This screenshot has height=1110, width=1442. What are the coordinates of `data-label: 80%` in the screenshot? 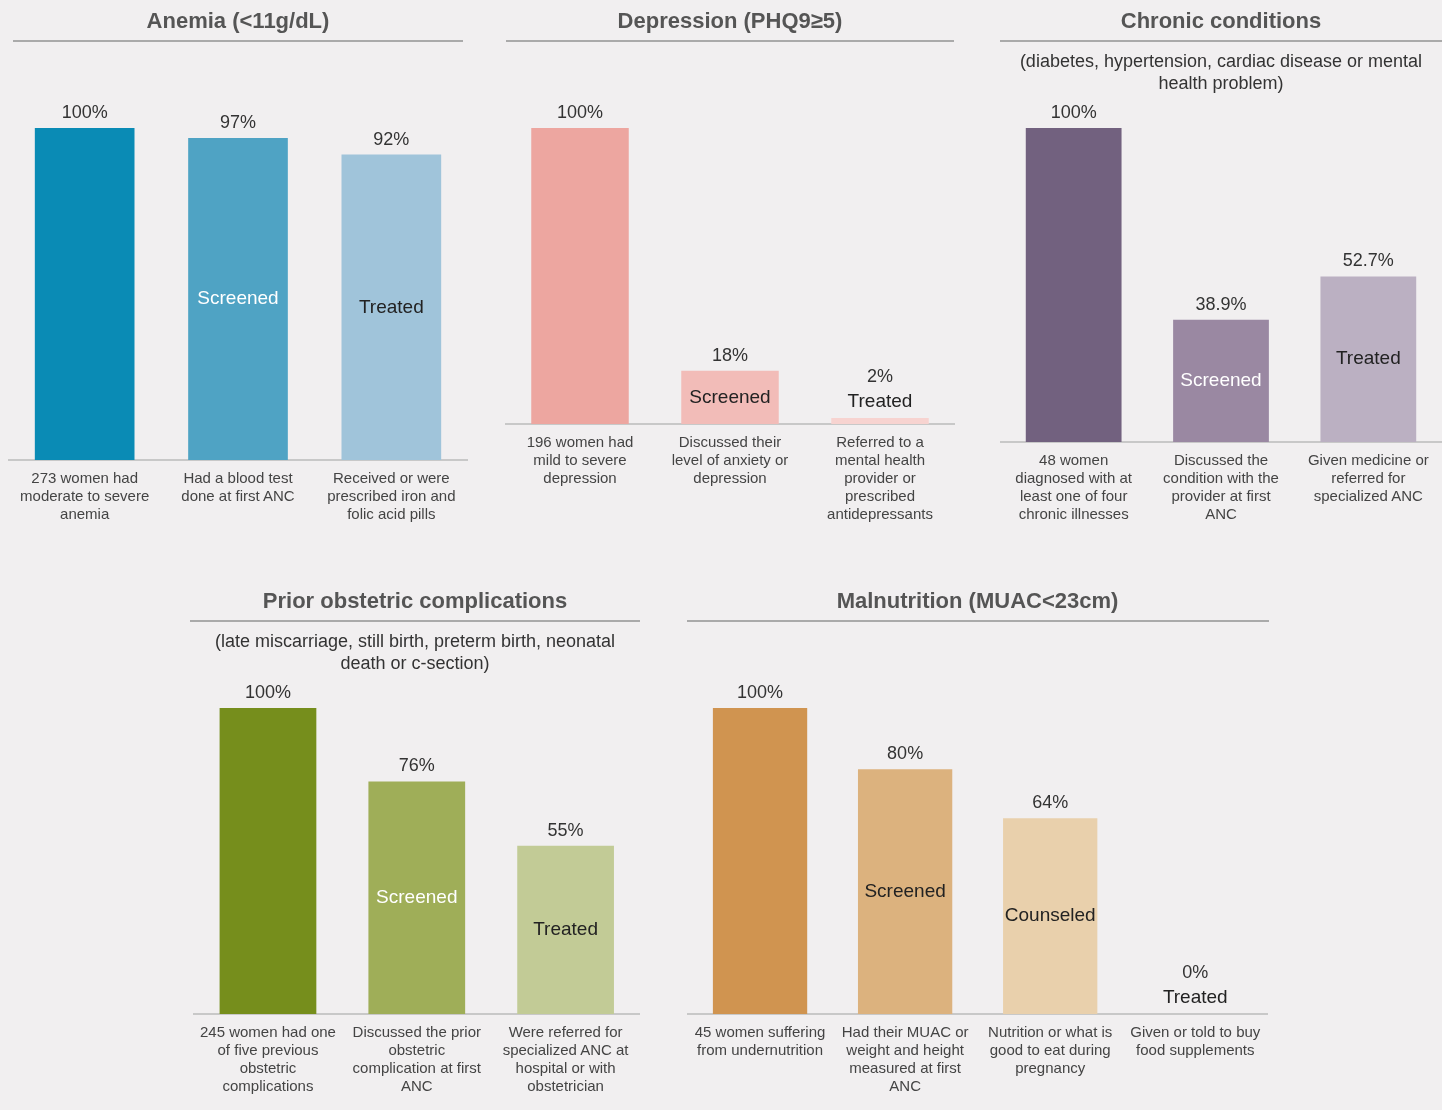 It's located at (905, 753).